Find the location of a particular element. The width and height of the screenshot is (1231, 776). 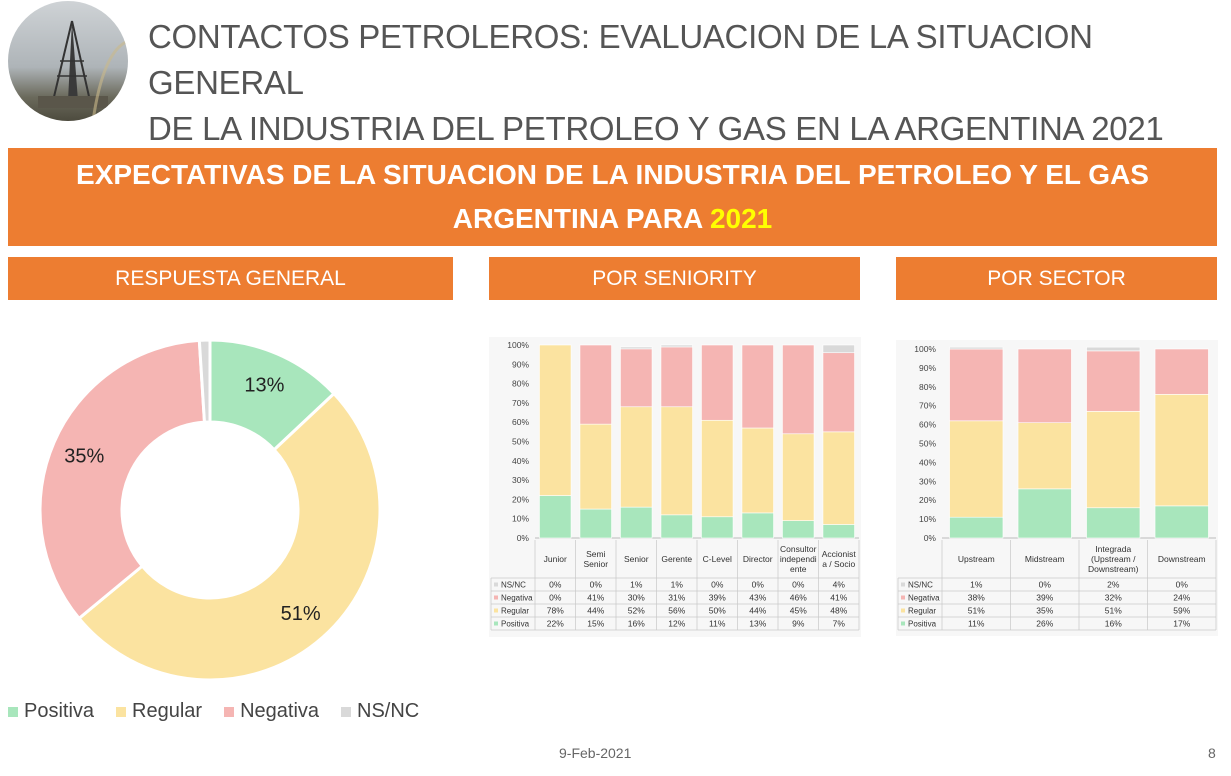

banner-year: 2021 is located at coordinates (741, 218).